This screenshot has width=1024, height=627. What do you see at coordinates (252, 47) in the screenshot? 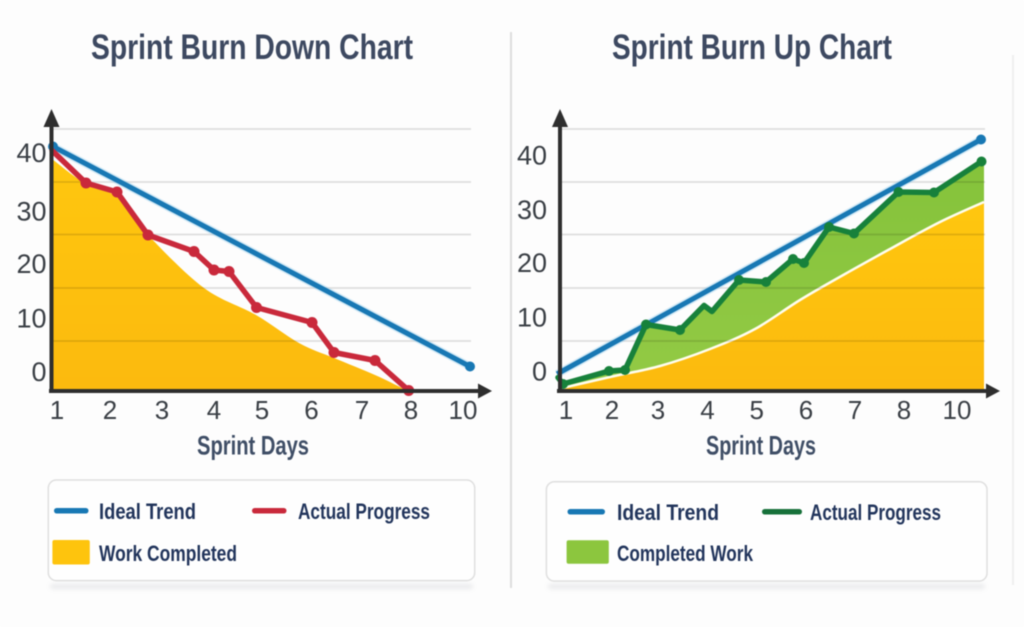
I see `svg-text: Sprint Burn Down Chart` at bounding box center [252, 47].